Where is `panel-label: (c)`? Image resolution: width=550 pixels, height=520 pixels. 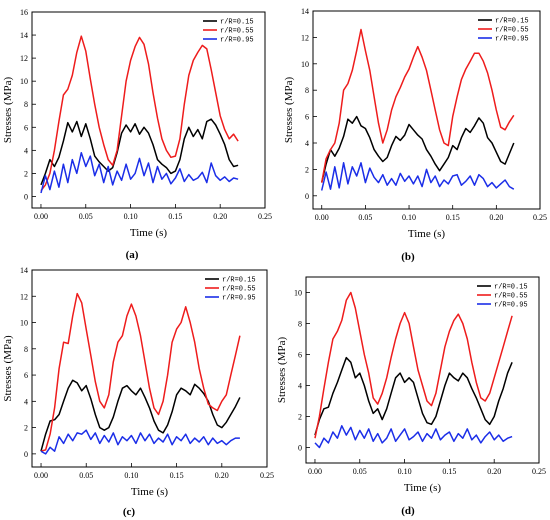 panel-label: (c) is located at coordinates (129, 512).